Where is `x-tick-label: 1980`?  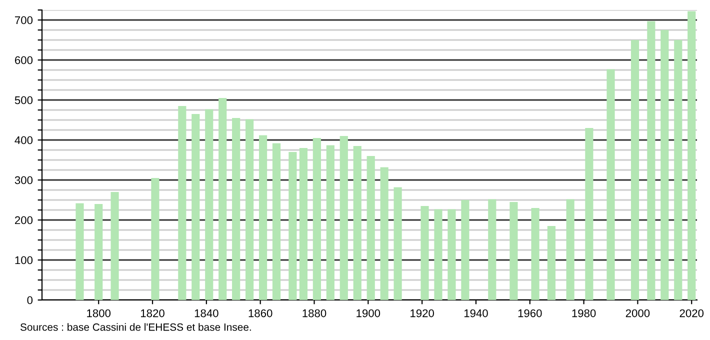
x-tick-label: 1980 is located at coordinates (584, 313).